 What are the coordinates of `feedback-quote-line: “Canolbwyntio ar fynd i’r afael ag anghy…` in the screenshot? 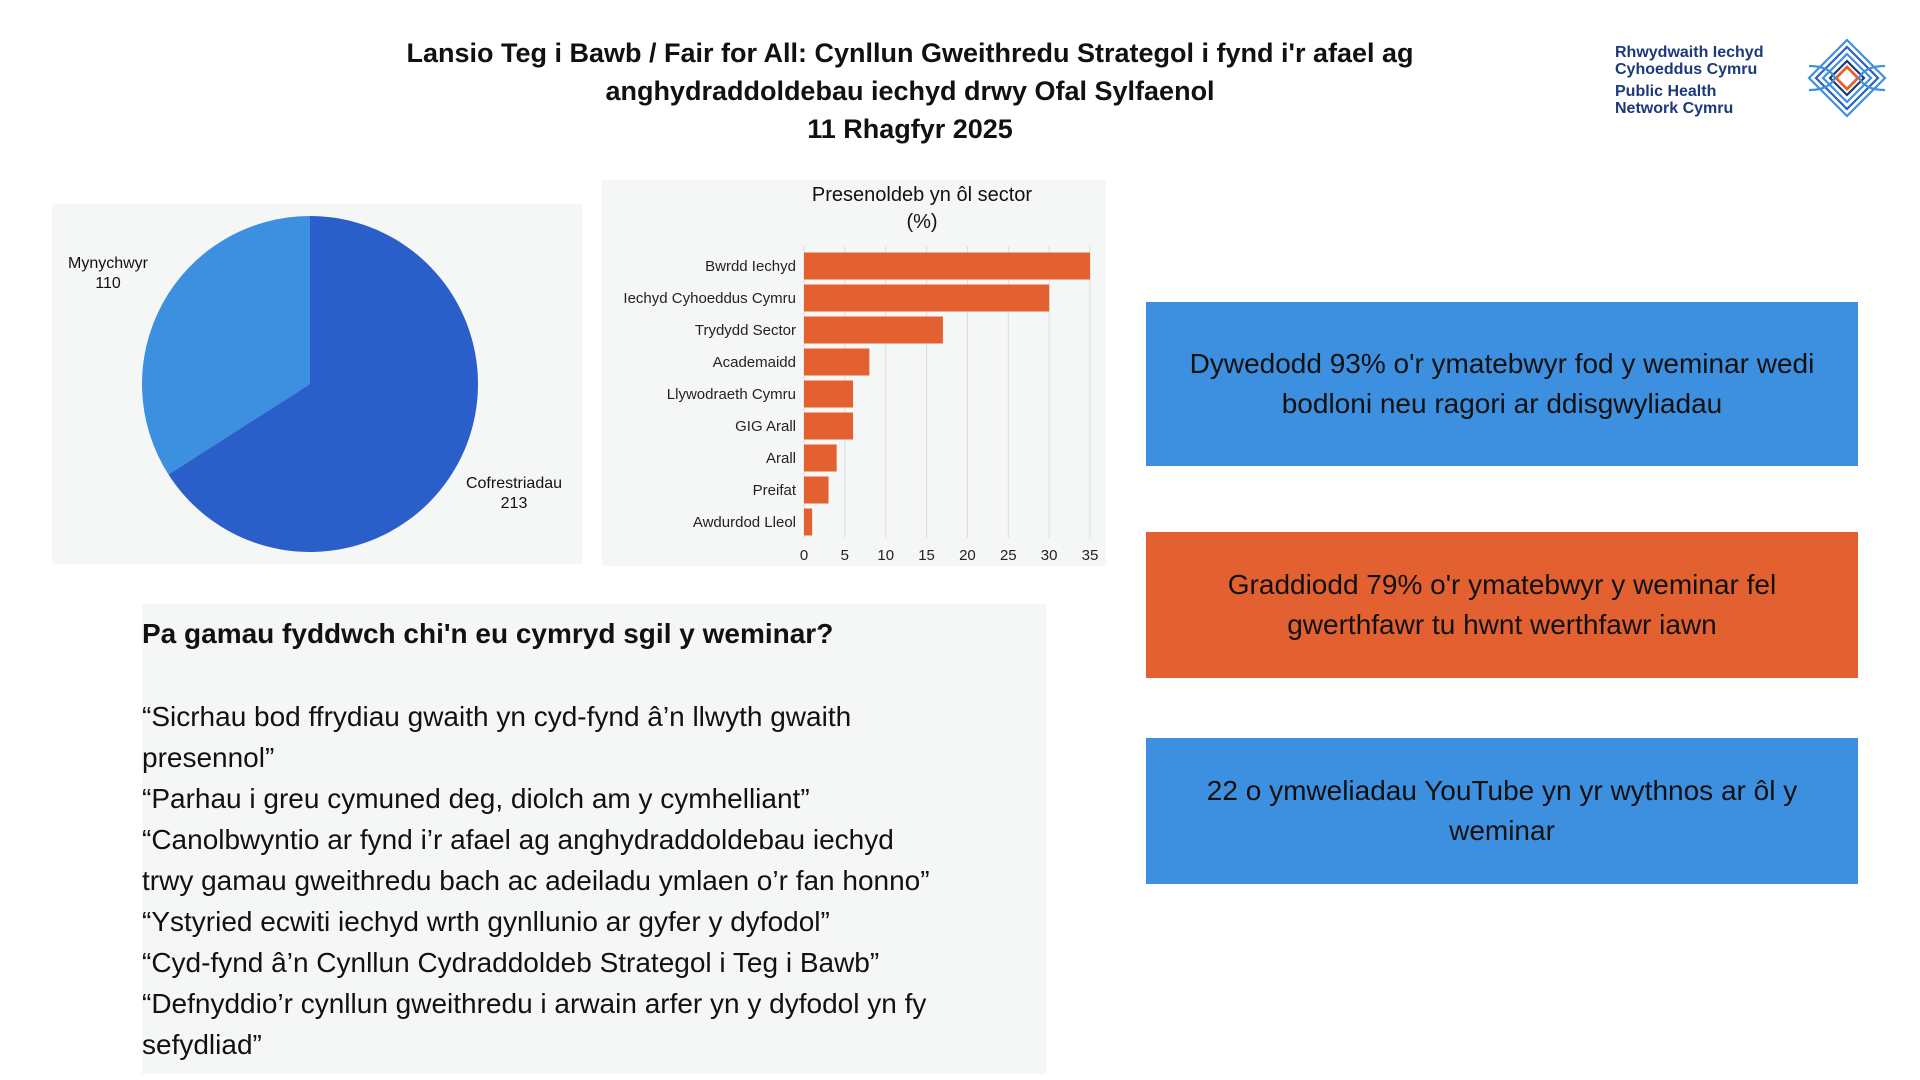 It's located at (518, 839).